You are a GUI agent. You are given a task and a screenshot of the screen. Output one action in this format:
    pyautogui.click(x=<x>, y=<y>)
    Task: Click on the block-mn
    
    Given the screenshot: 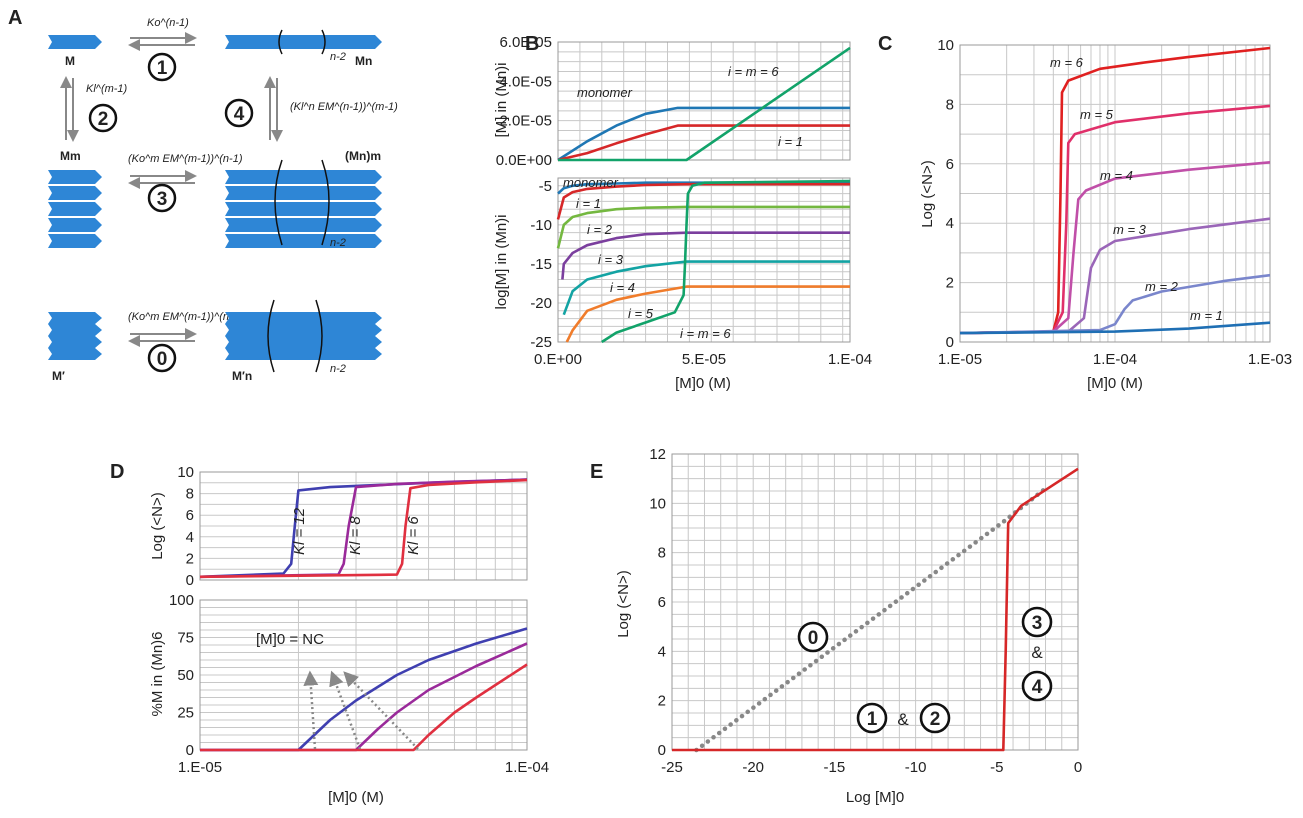 What is the action you would take?
    pyautogui.click(x=303, y=42)
    